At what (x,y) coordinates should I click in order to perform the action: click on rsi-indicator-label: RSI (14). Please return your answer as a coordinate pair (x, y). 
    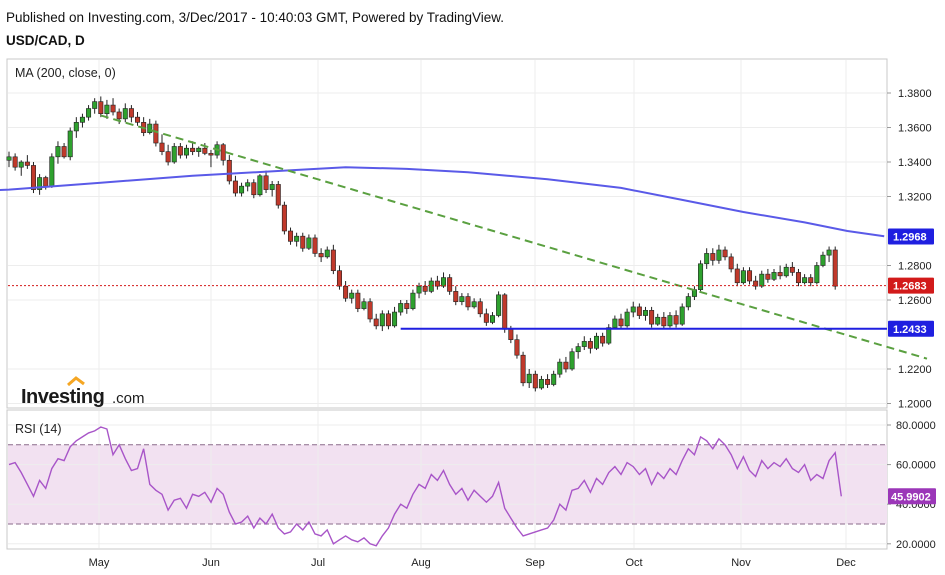
    Looking at the image, I should click on (38, 429).